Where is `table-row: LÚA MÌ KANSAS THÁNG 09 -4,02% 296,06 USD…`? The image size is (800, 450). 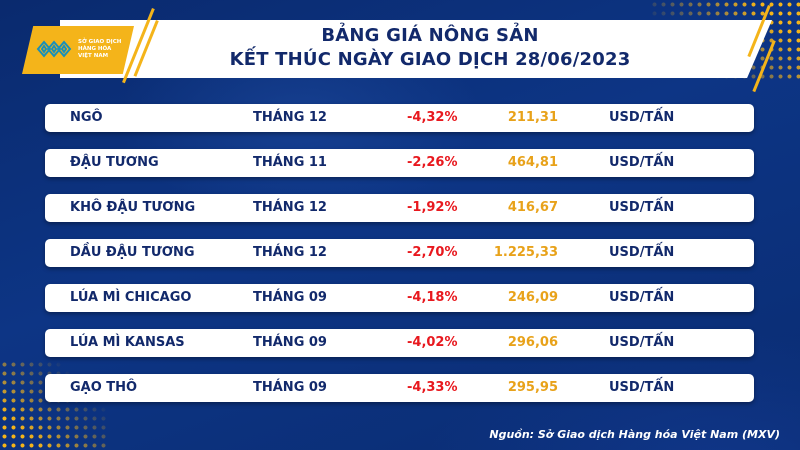
table-row: LÚA MÌ KANSAS THÁNG 09 -4,02% 296,06 USD… is located at coordinates (399, 343).